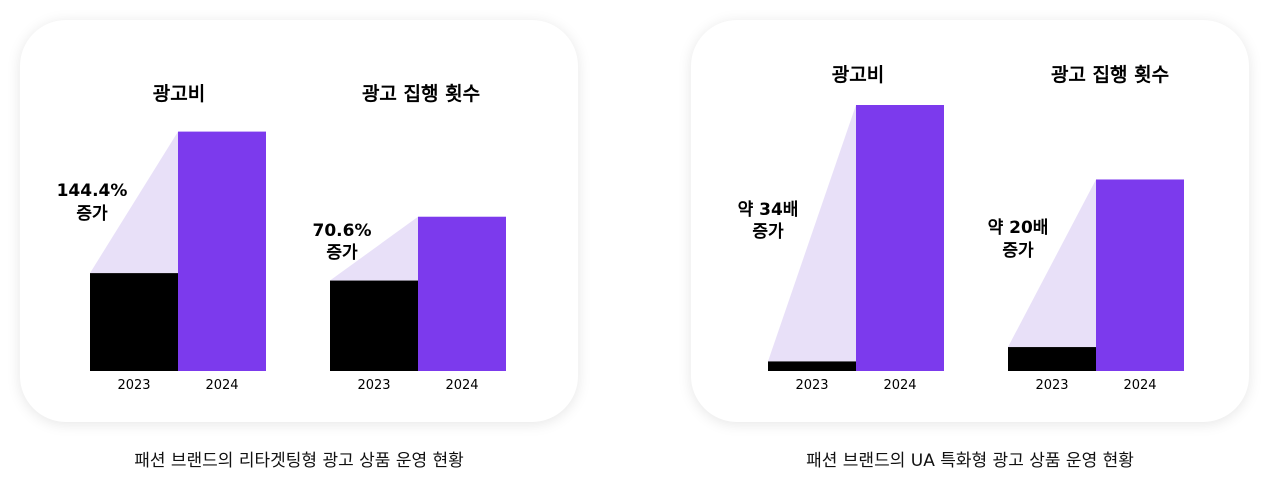 The height and width of the screenshot is (481, 1280). I want to click on chart-retargeting-ad-spend: 광고비 144.4% 증가 2023 2024, so click(161, 238).